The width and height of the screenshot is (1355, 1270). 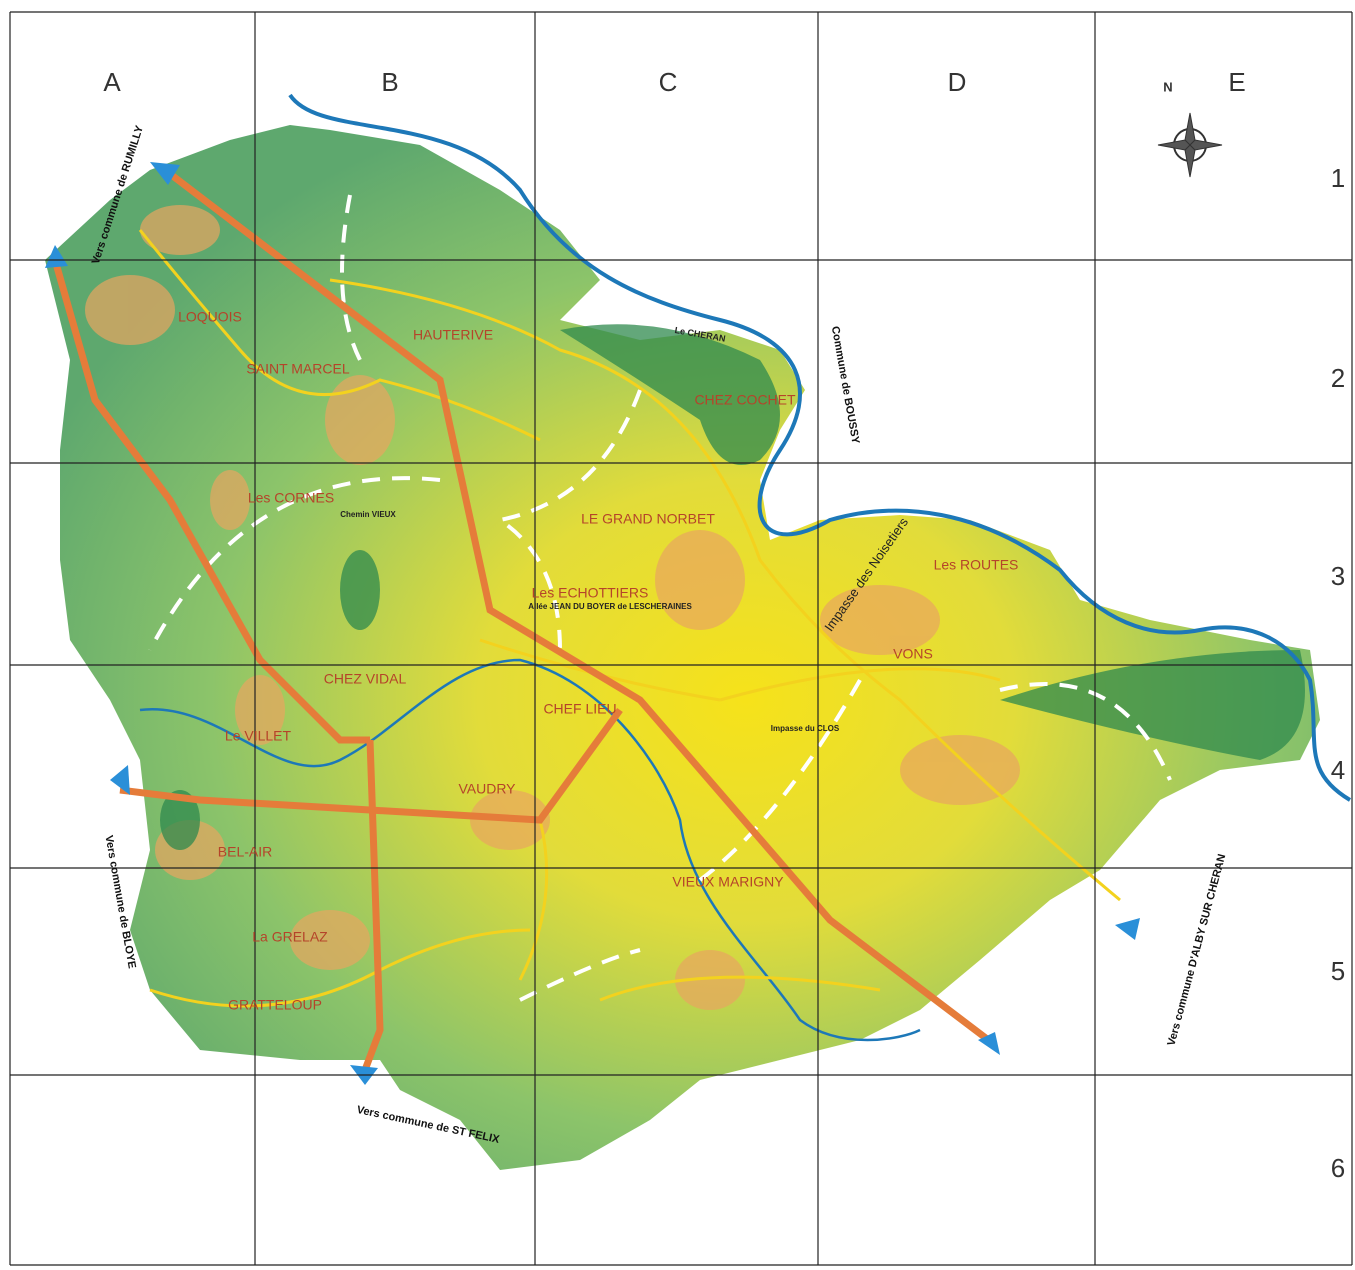 I want to click on column-label: B, so click(x=389, y=82).